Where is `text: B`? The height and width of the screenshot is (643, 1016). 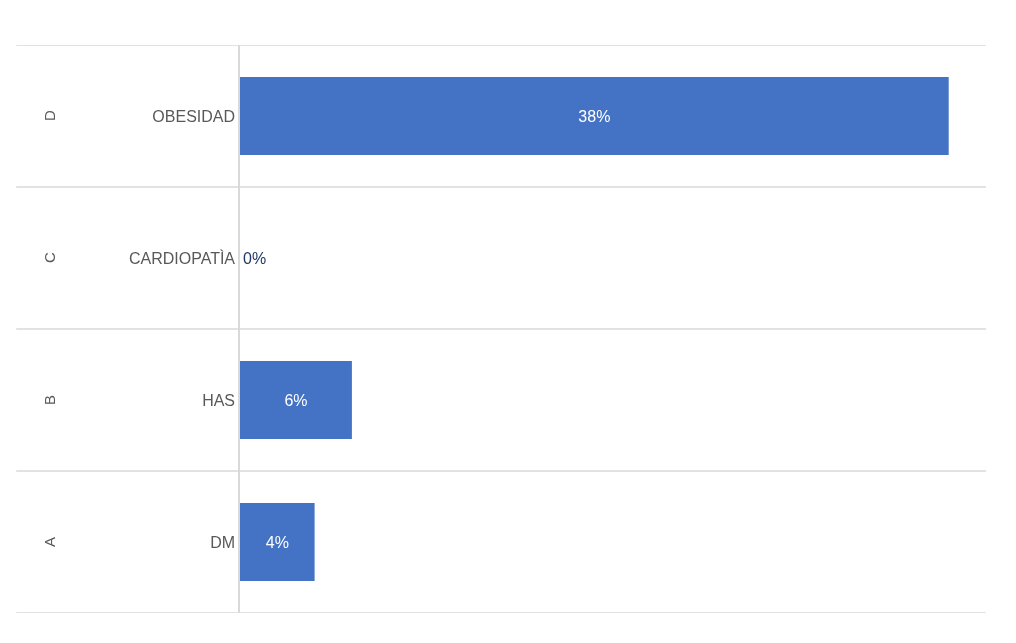
text: B is located at coordinates (50, 400).